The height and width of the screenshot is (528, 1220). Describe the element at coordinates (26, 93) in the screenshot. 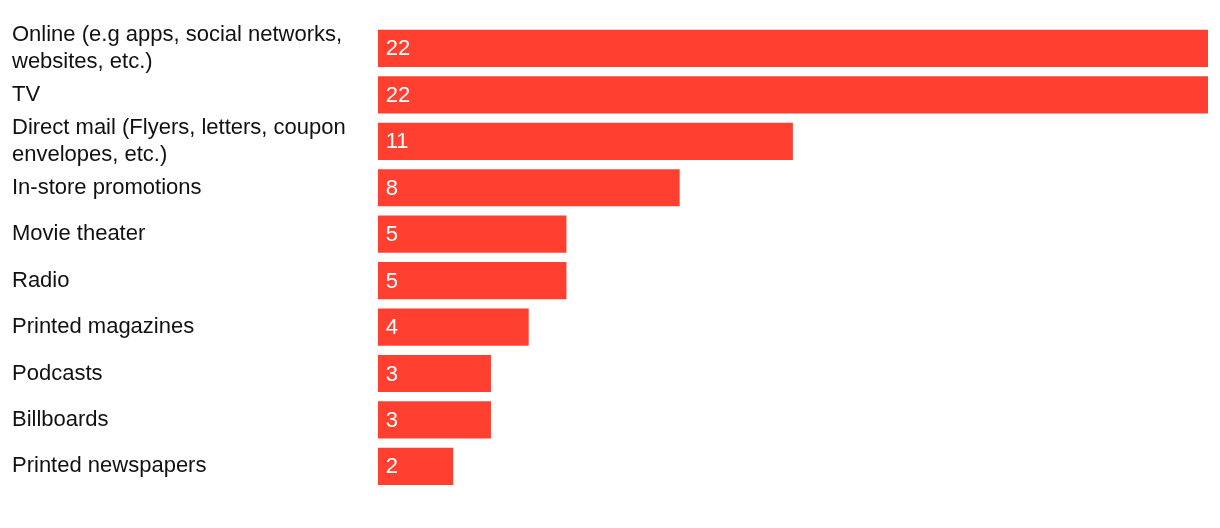

I see `y-tick-label: TV` at that location.